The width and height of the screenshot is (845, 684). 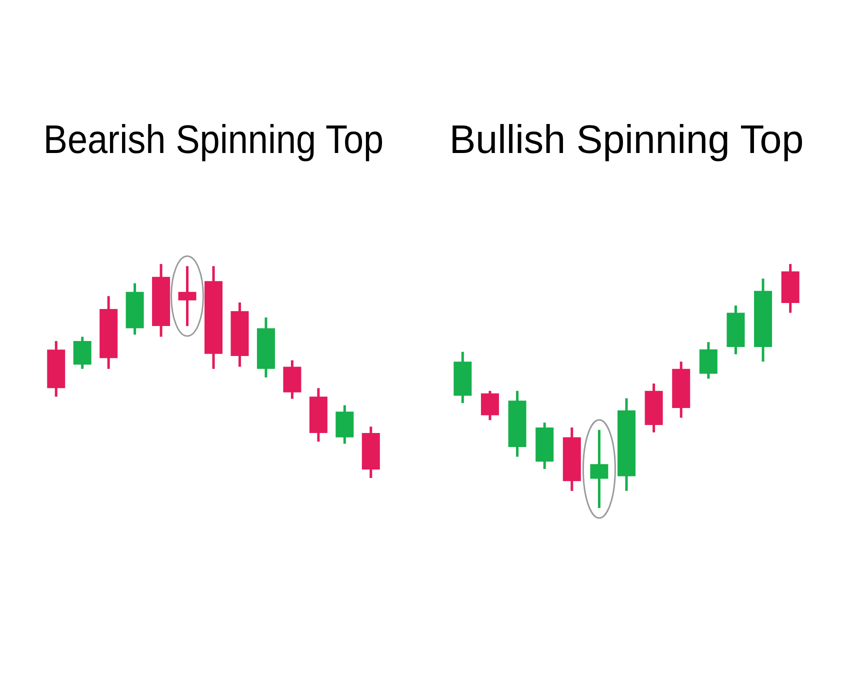 What do you see at coordinates (213, 140) in the screenshot?
I see `chart-title: Bearish Spinning Top` at bounding box center [213, 140].